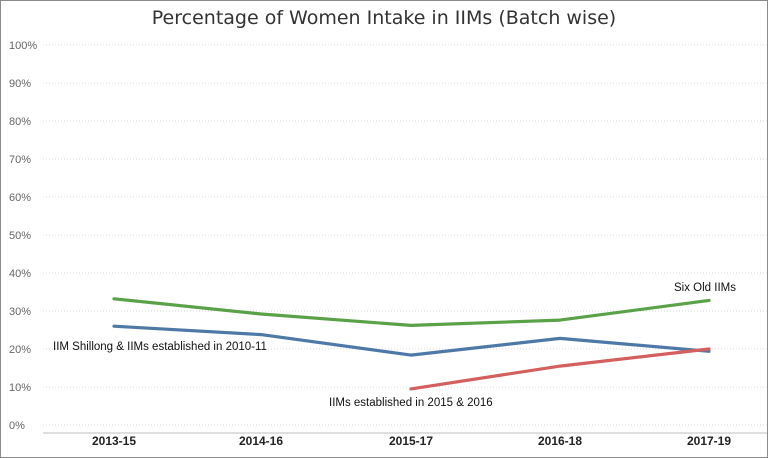 The height and width of the screenshot is (458, 768). I want to click on x-tick-label: 2014-16, so click(261, 441).